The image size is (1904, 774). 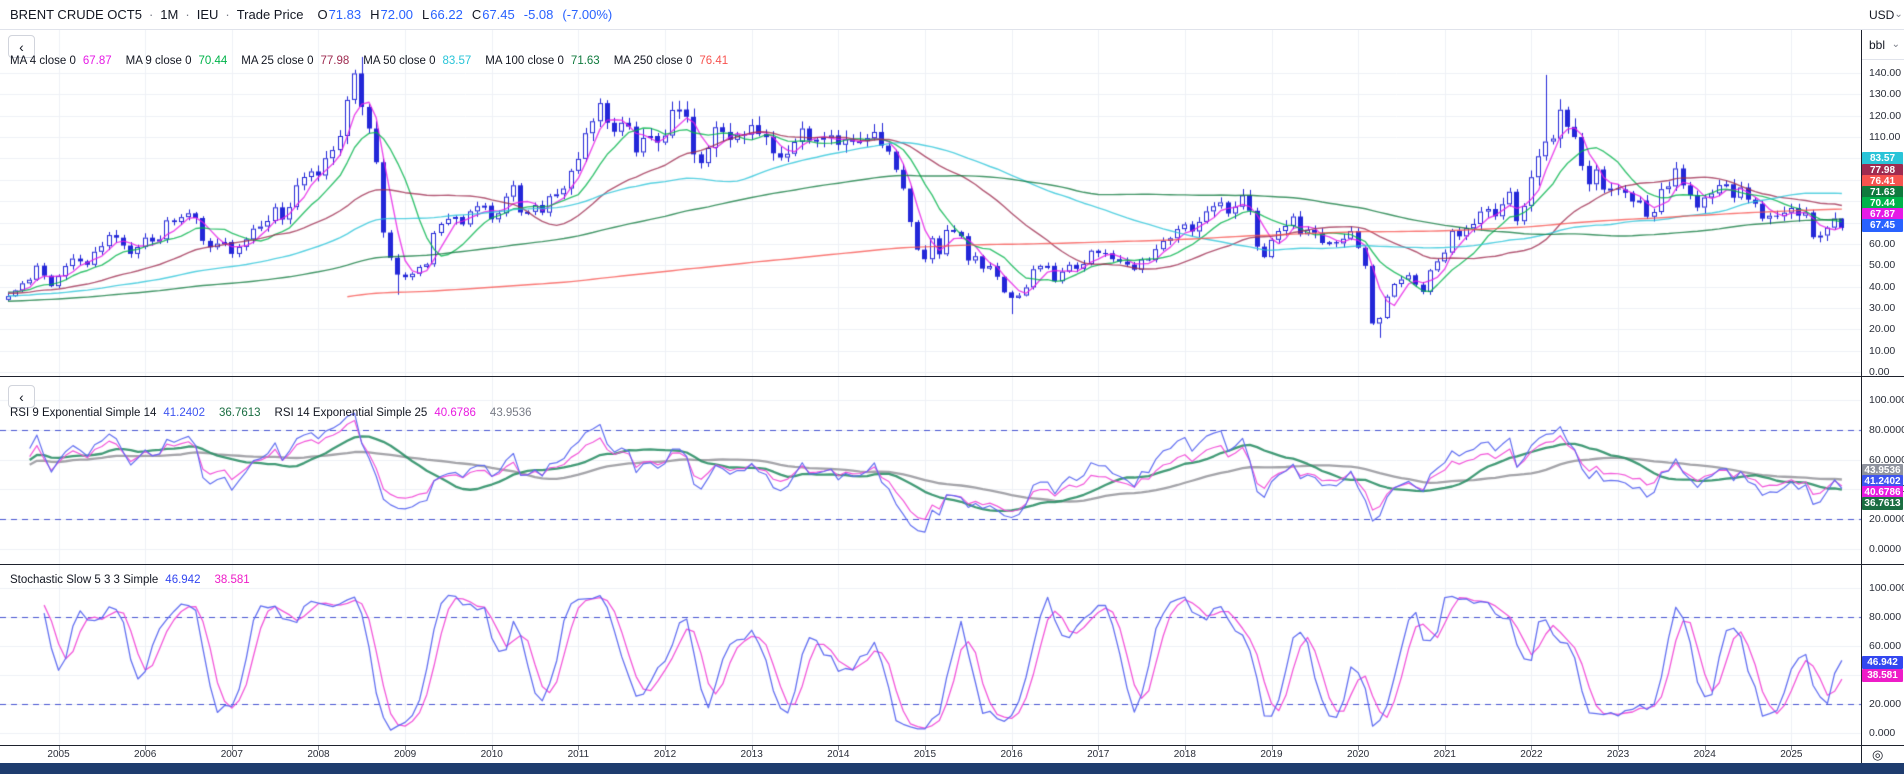 What do you see at coordinates (232, 580) in the screenshot?
I see `indicator-value: 38.581` at bounding box center [232, 580].